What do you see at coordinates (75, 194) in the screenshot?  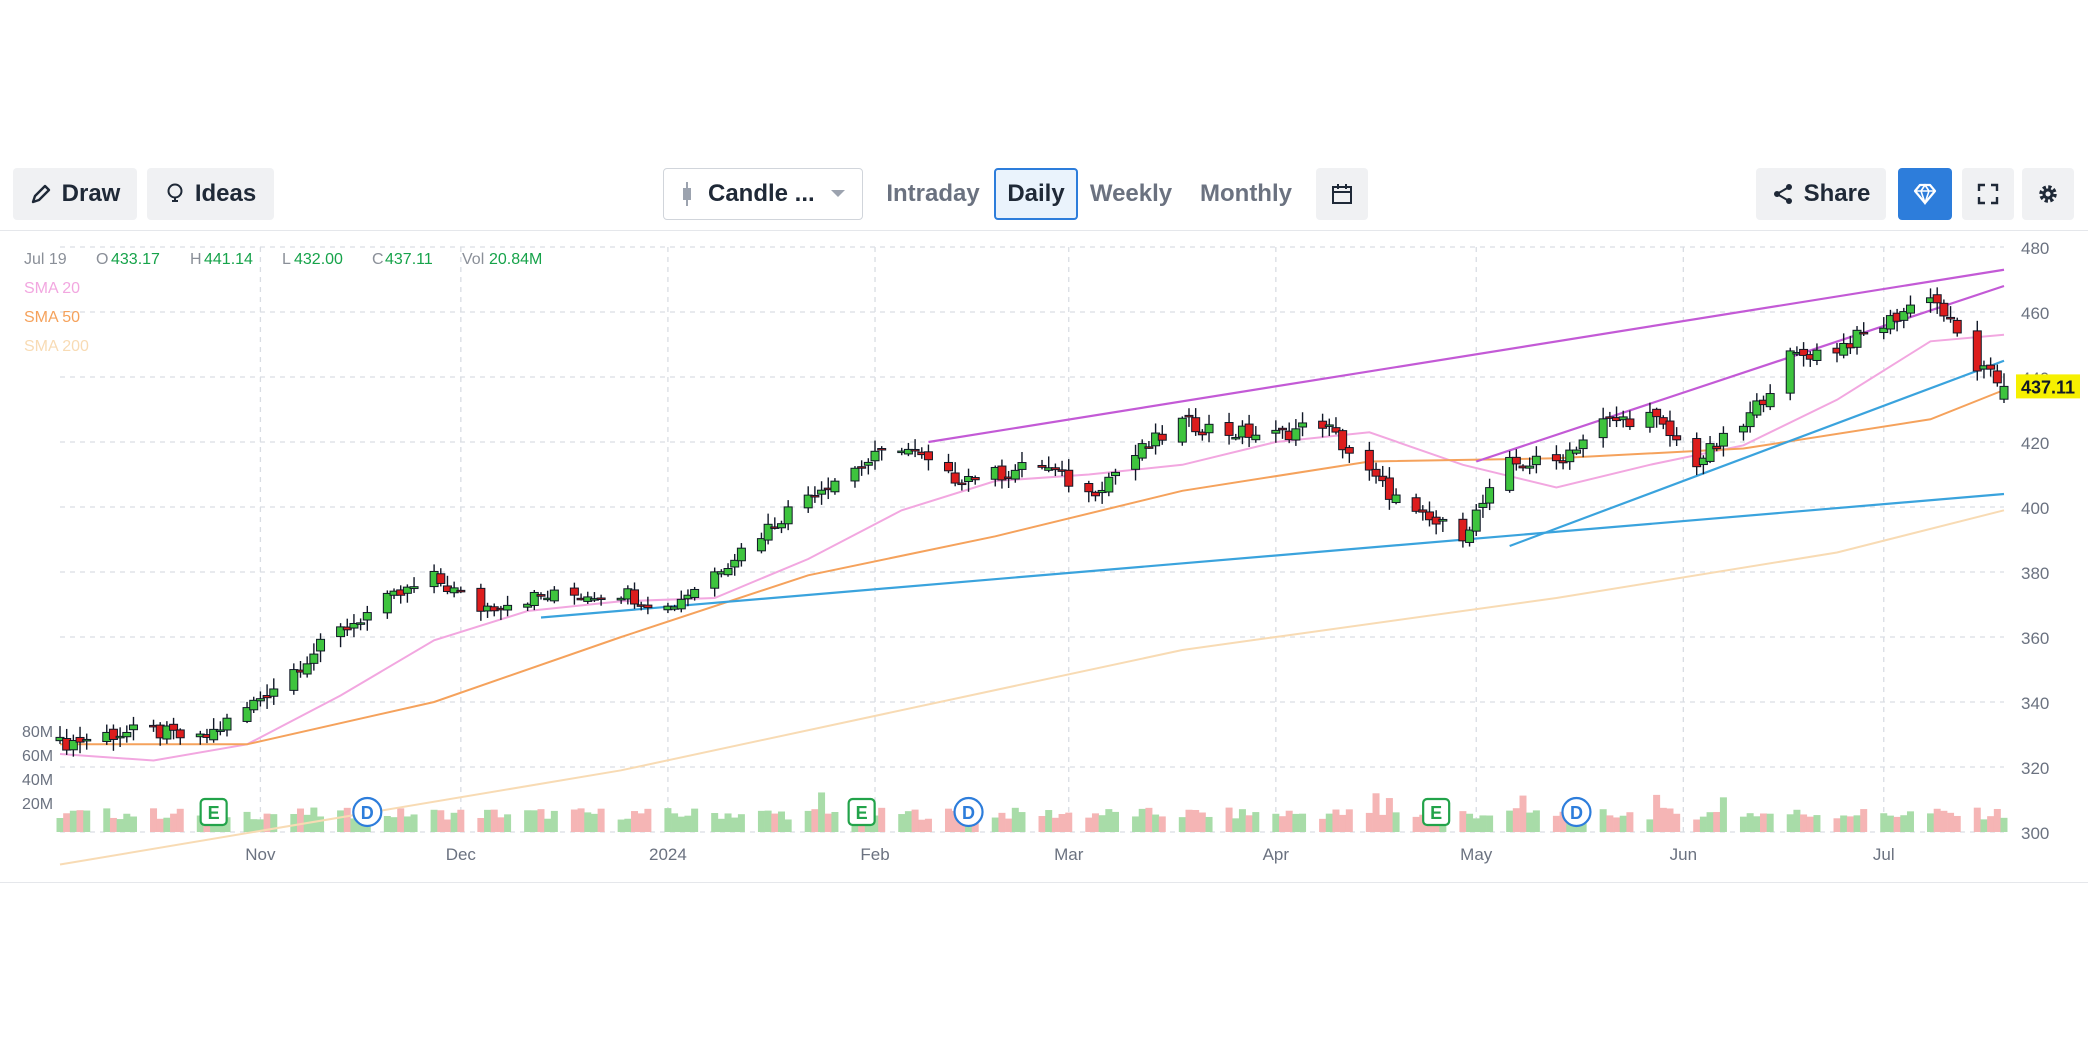 I see `draw-button: Draw` at bounding box center [75, 194].